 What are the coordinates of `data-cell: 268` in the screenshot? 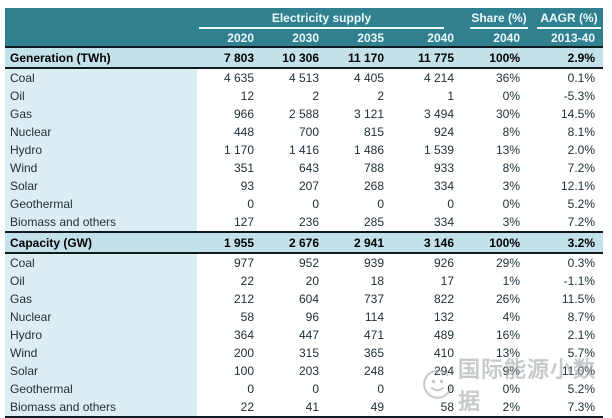 It's located at (359, 186).